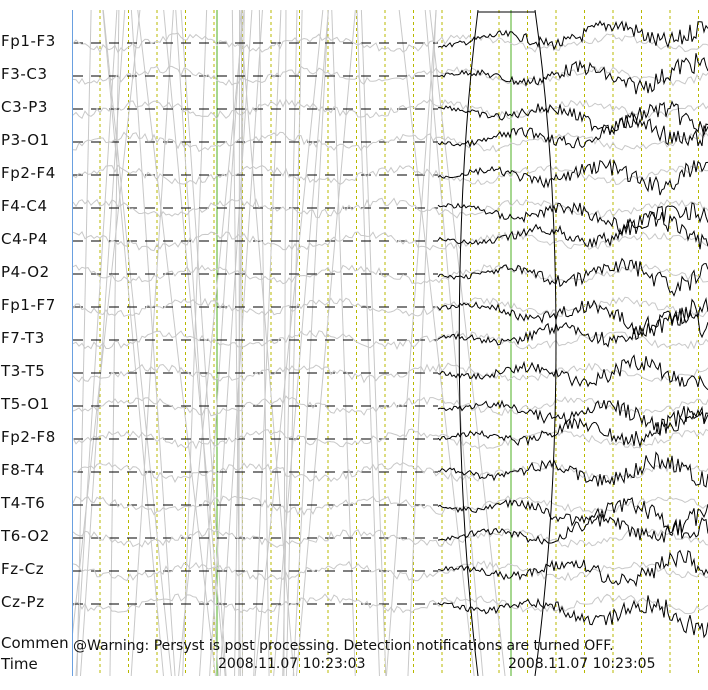 Image resolution: width=708 pixels, height=690 pixels. I want to click on channel-label: C4-P4, so click(25, 239).